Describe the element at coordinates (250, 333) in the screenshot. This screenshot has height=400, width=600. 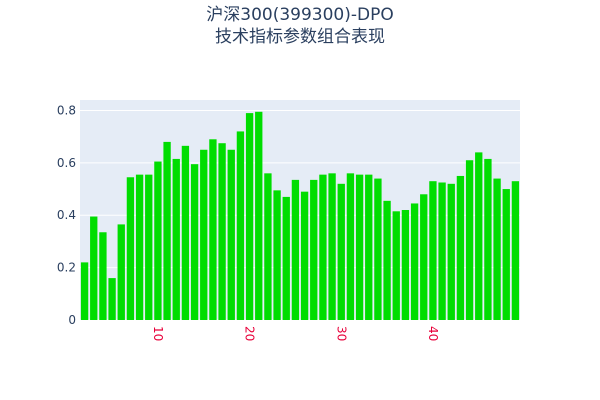
I see `x-tick-label: 20` at that location.